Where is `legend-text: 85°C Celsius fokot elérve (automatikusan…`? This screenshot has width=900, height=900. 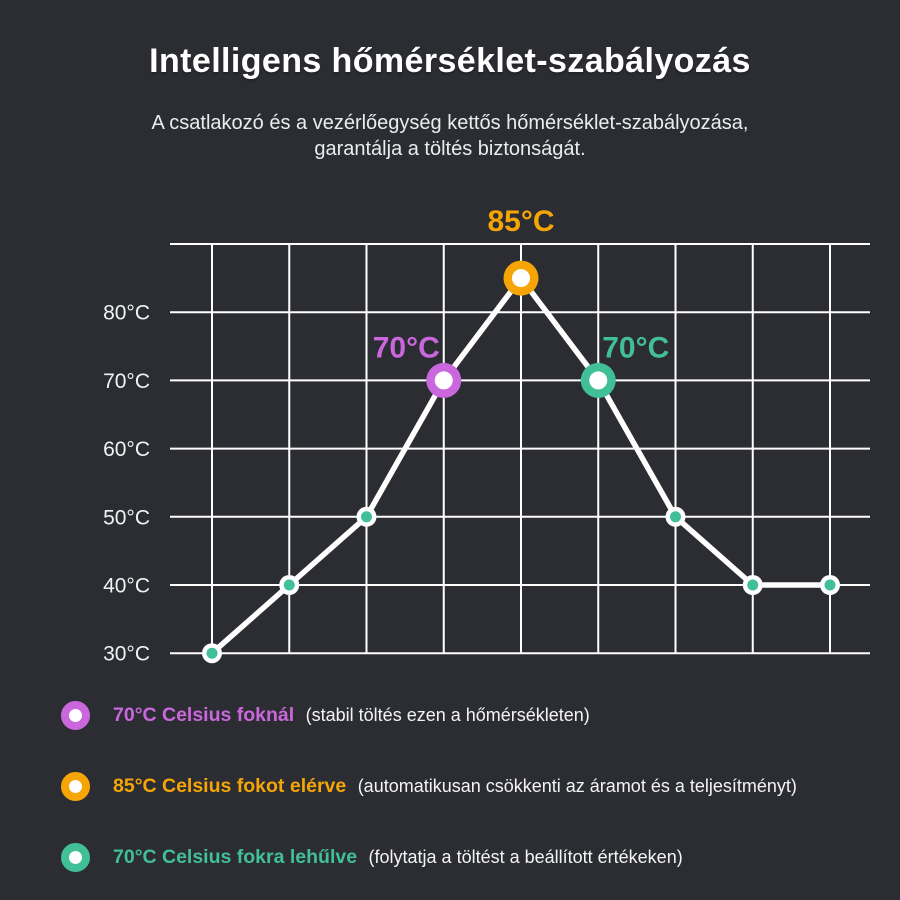
legend-text: 85°C Celsius fokot elérve (automatikusan… is located at coordinates (455, 786).